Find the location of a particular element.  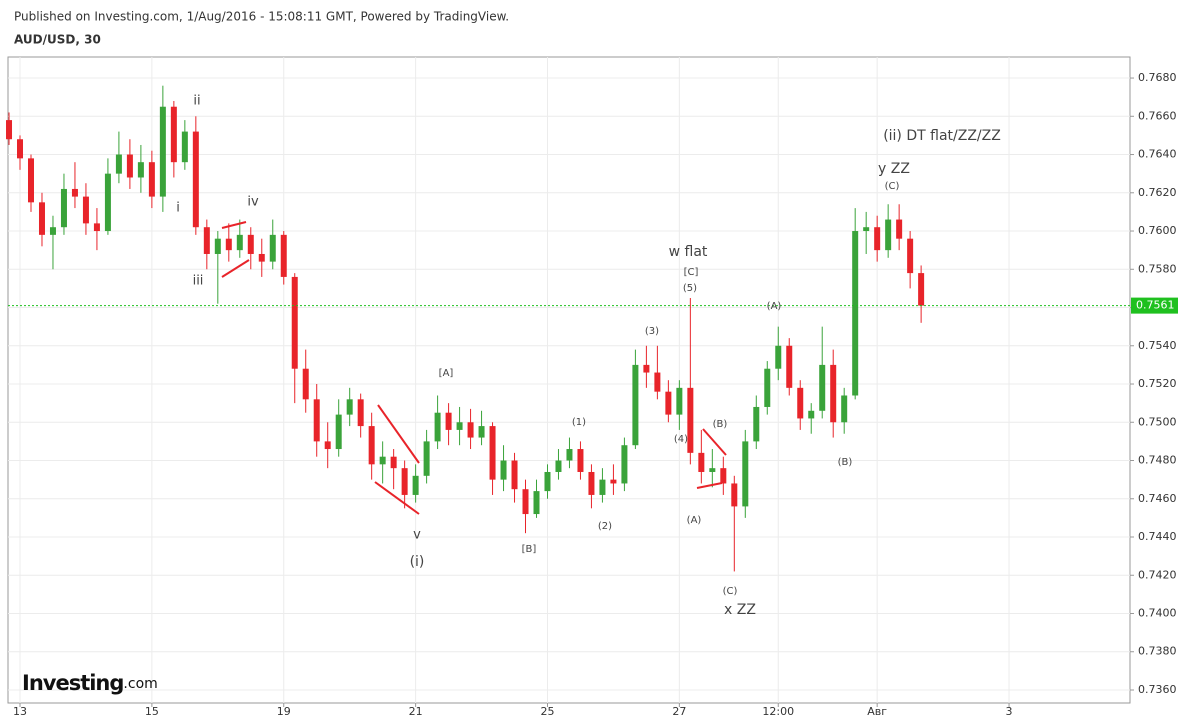

wave-label: ii is located at coordinates (196, 101).